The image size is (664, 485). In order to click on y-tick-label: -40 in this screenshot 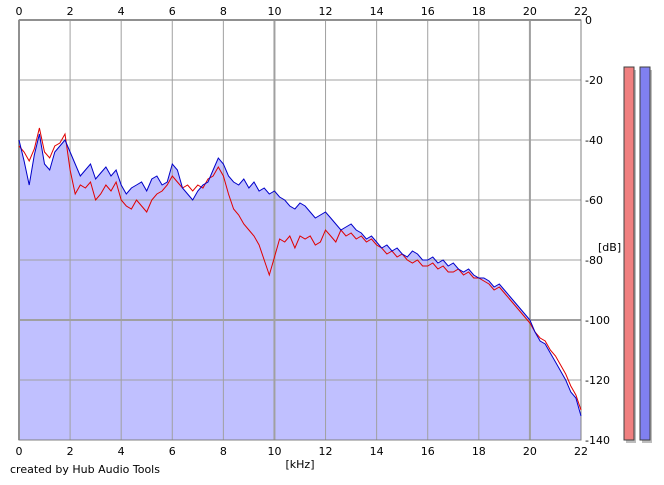, I will do `click(594, 140)`.